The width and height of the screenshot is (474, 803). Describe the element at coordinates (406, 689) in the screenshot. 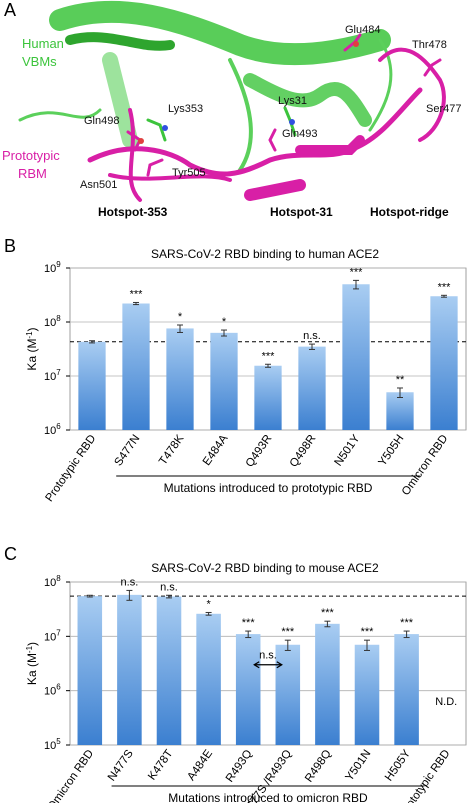

I see `bar-h505y` at that location.